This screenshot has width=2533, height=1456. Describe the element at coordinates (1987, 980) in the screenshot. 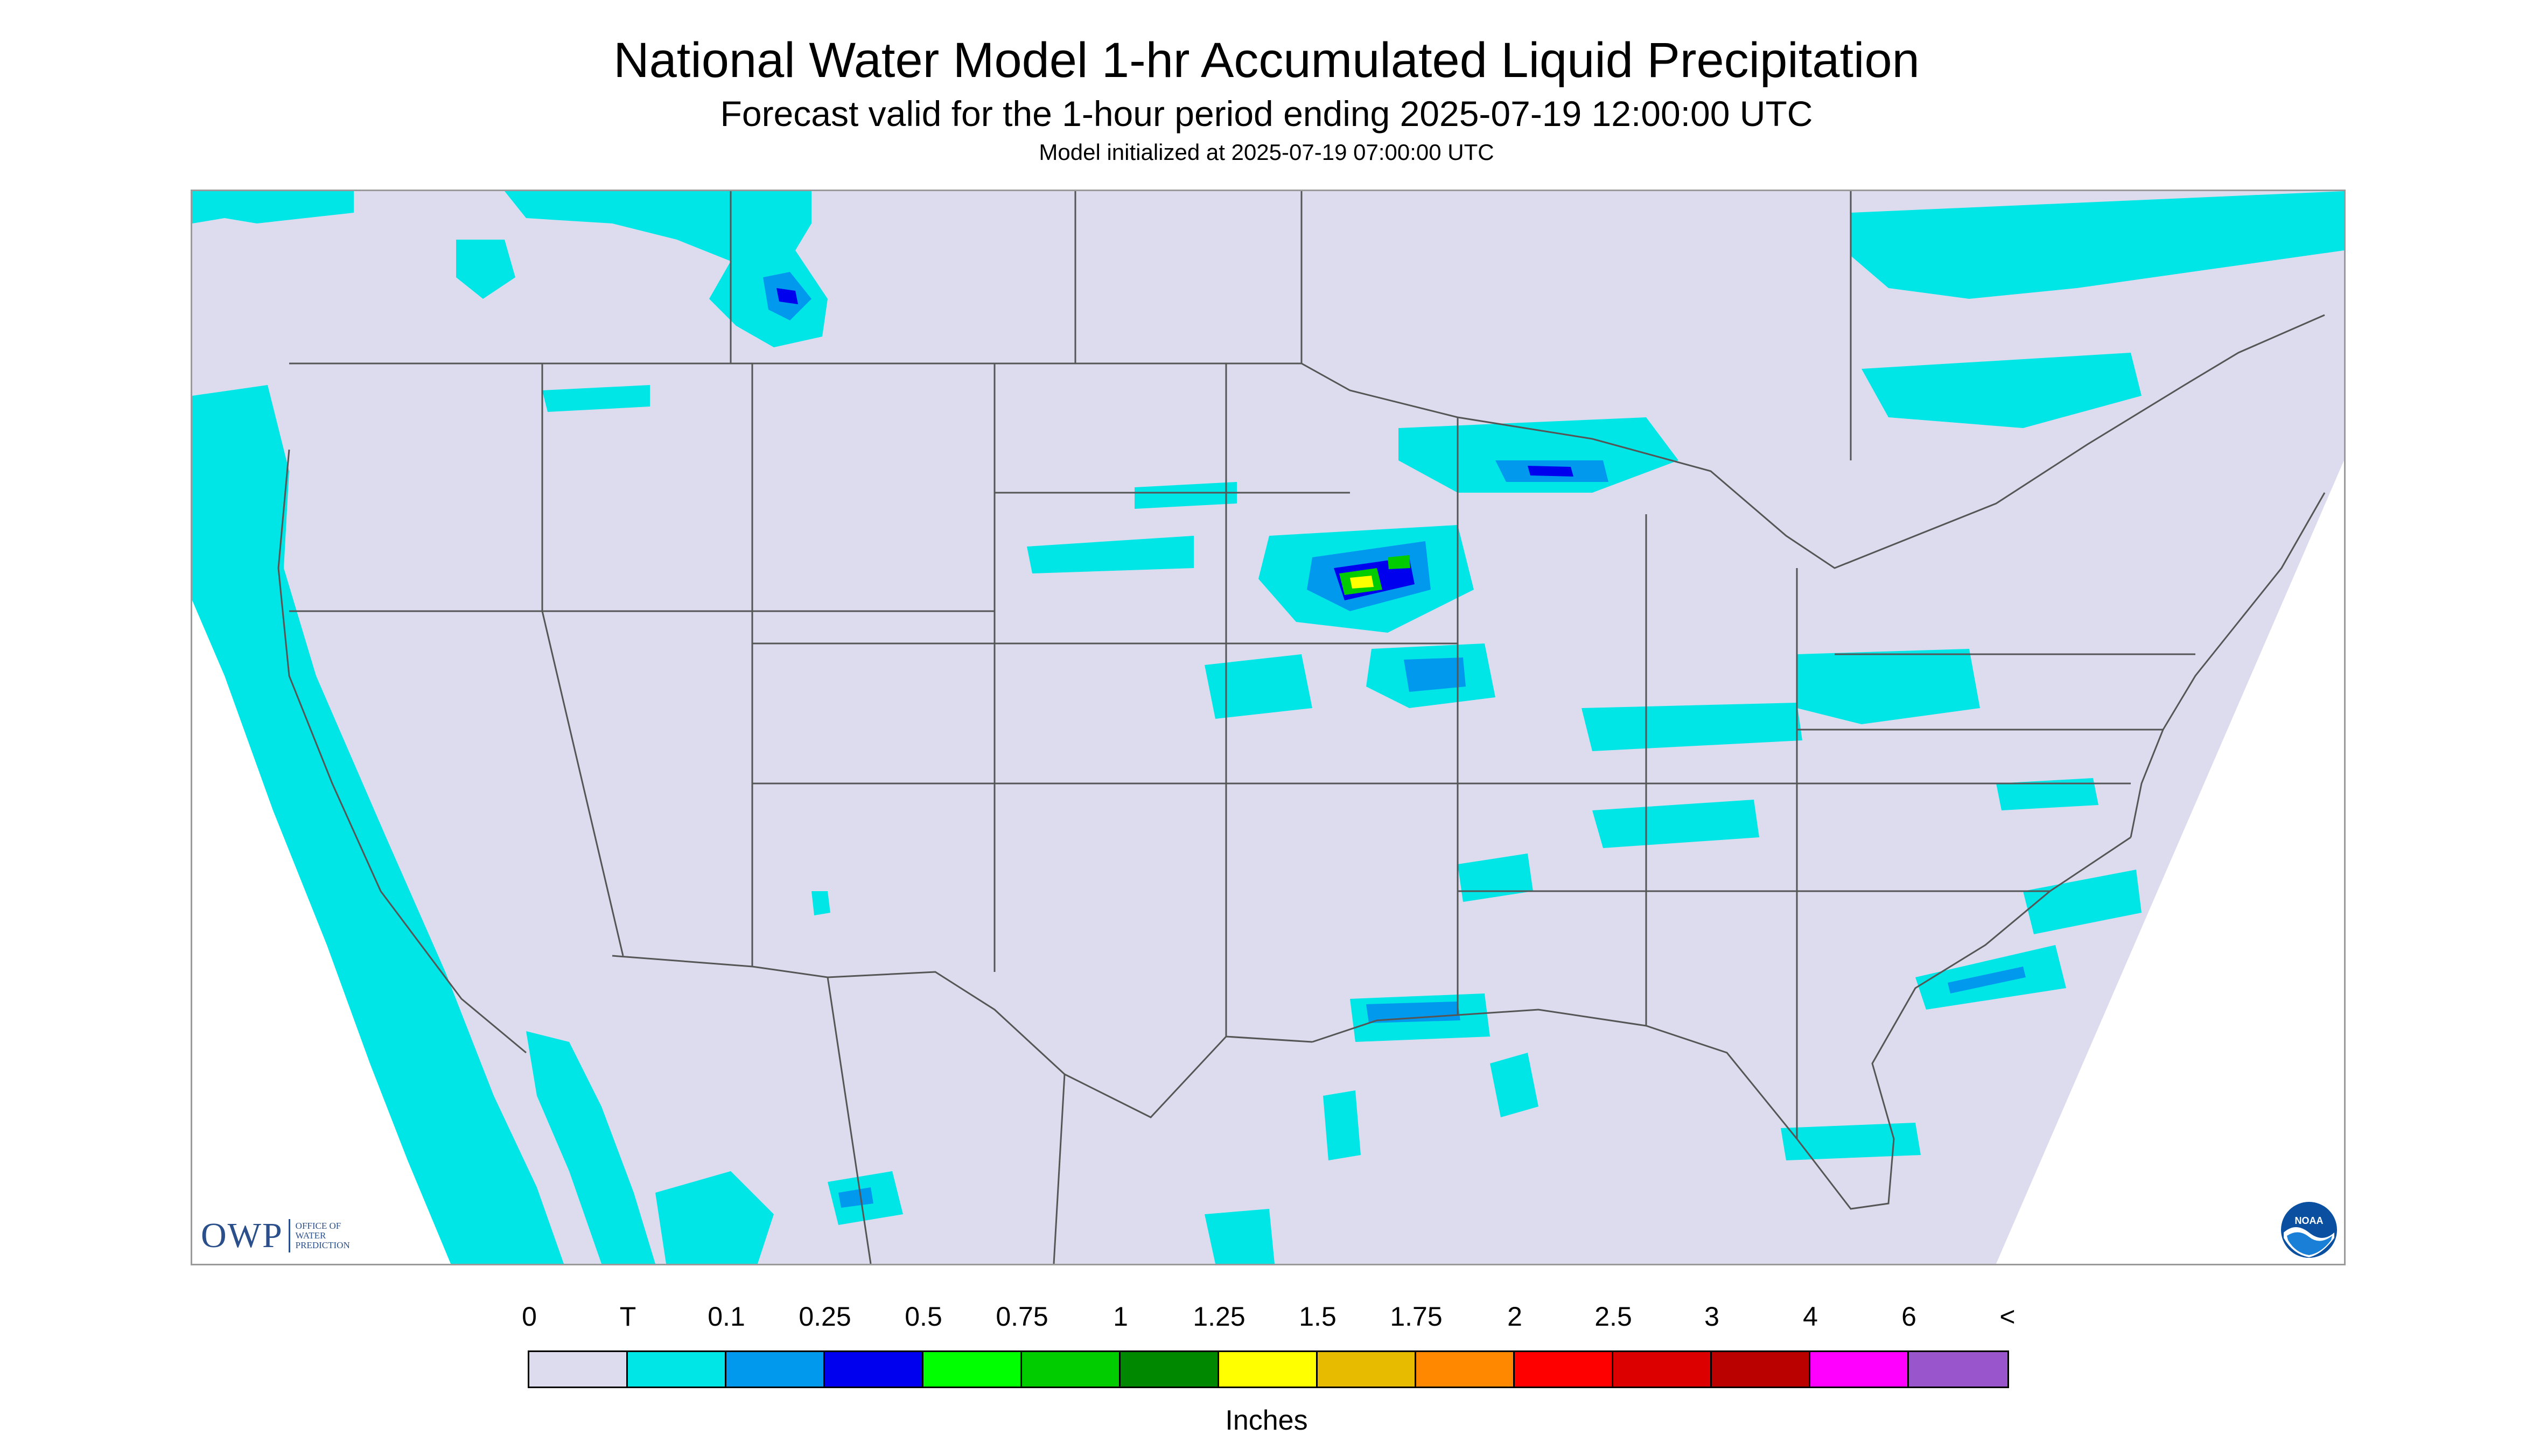

I see `precip-atlantic-core` at that location.